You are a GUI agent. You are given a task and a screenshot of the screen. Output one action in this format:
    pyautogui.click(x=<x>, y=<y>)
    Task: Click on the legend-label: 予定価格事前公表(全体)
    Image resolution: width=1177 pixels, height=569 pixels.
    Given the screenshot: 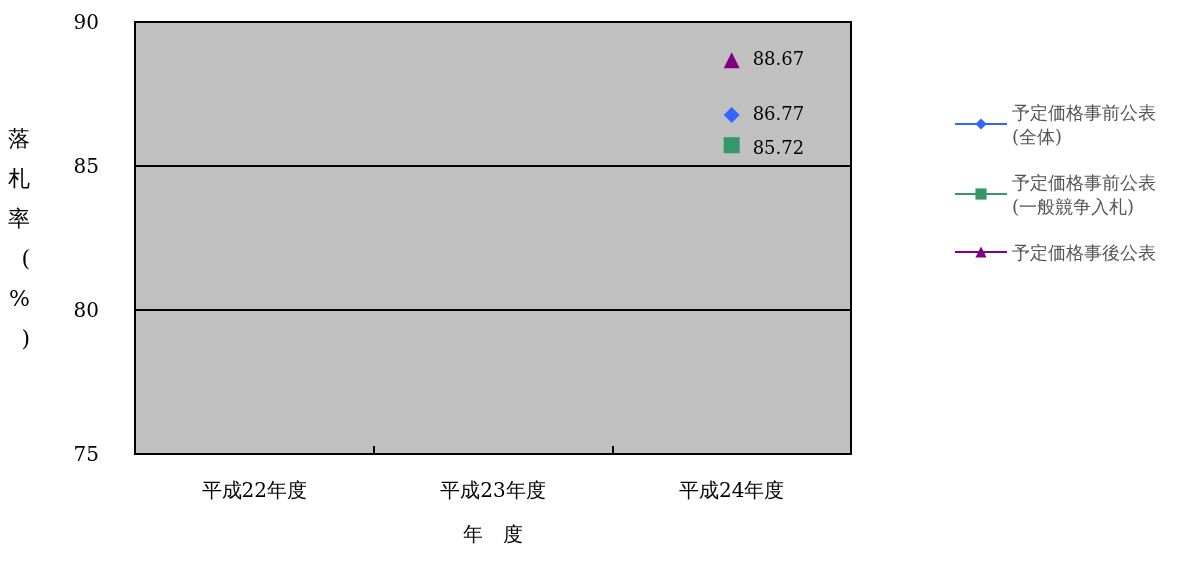 What is the action you would take?
    pyautogui.click(x=1084, y=124)
    